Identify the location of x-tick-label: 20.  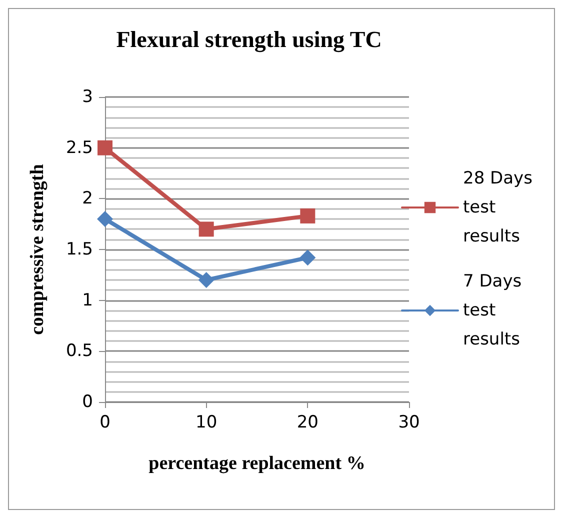
(307, 422).